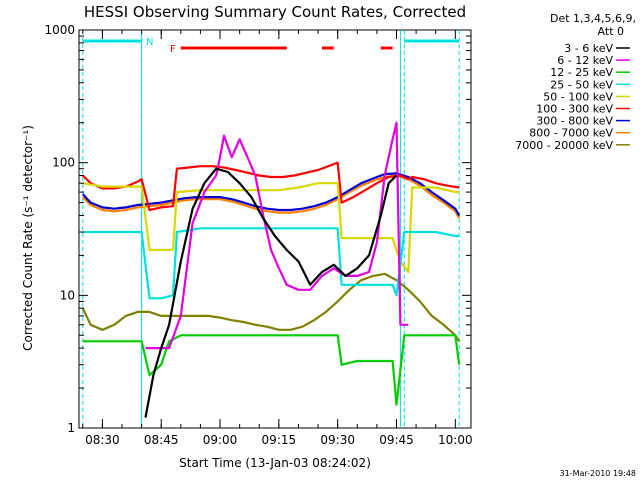 This screenshot has width=640, height=480. What do you see at coordinates (220, 440) in the screenshot?
I see `x-tick-label: 09:00` at bounding box center [220, 440].